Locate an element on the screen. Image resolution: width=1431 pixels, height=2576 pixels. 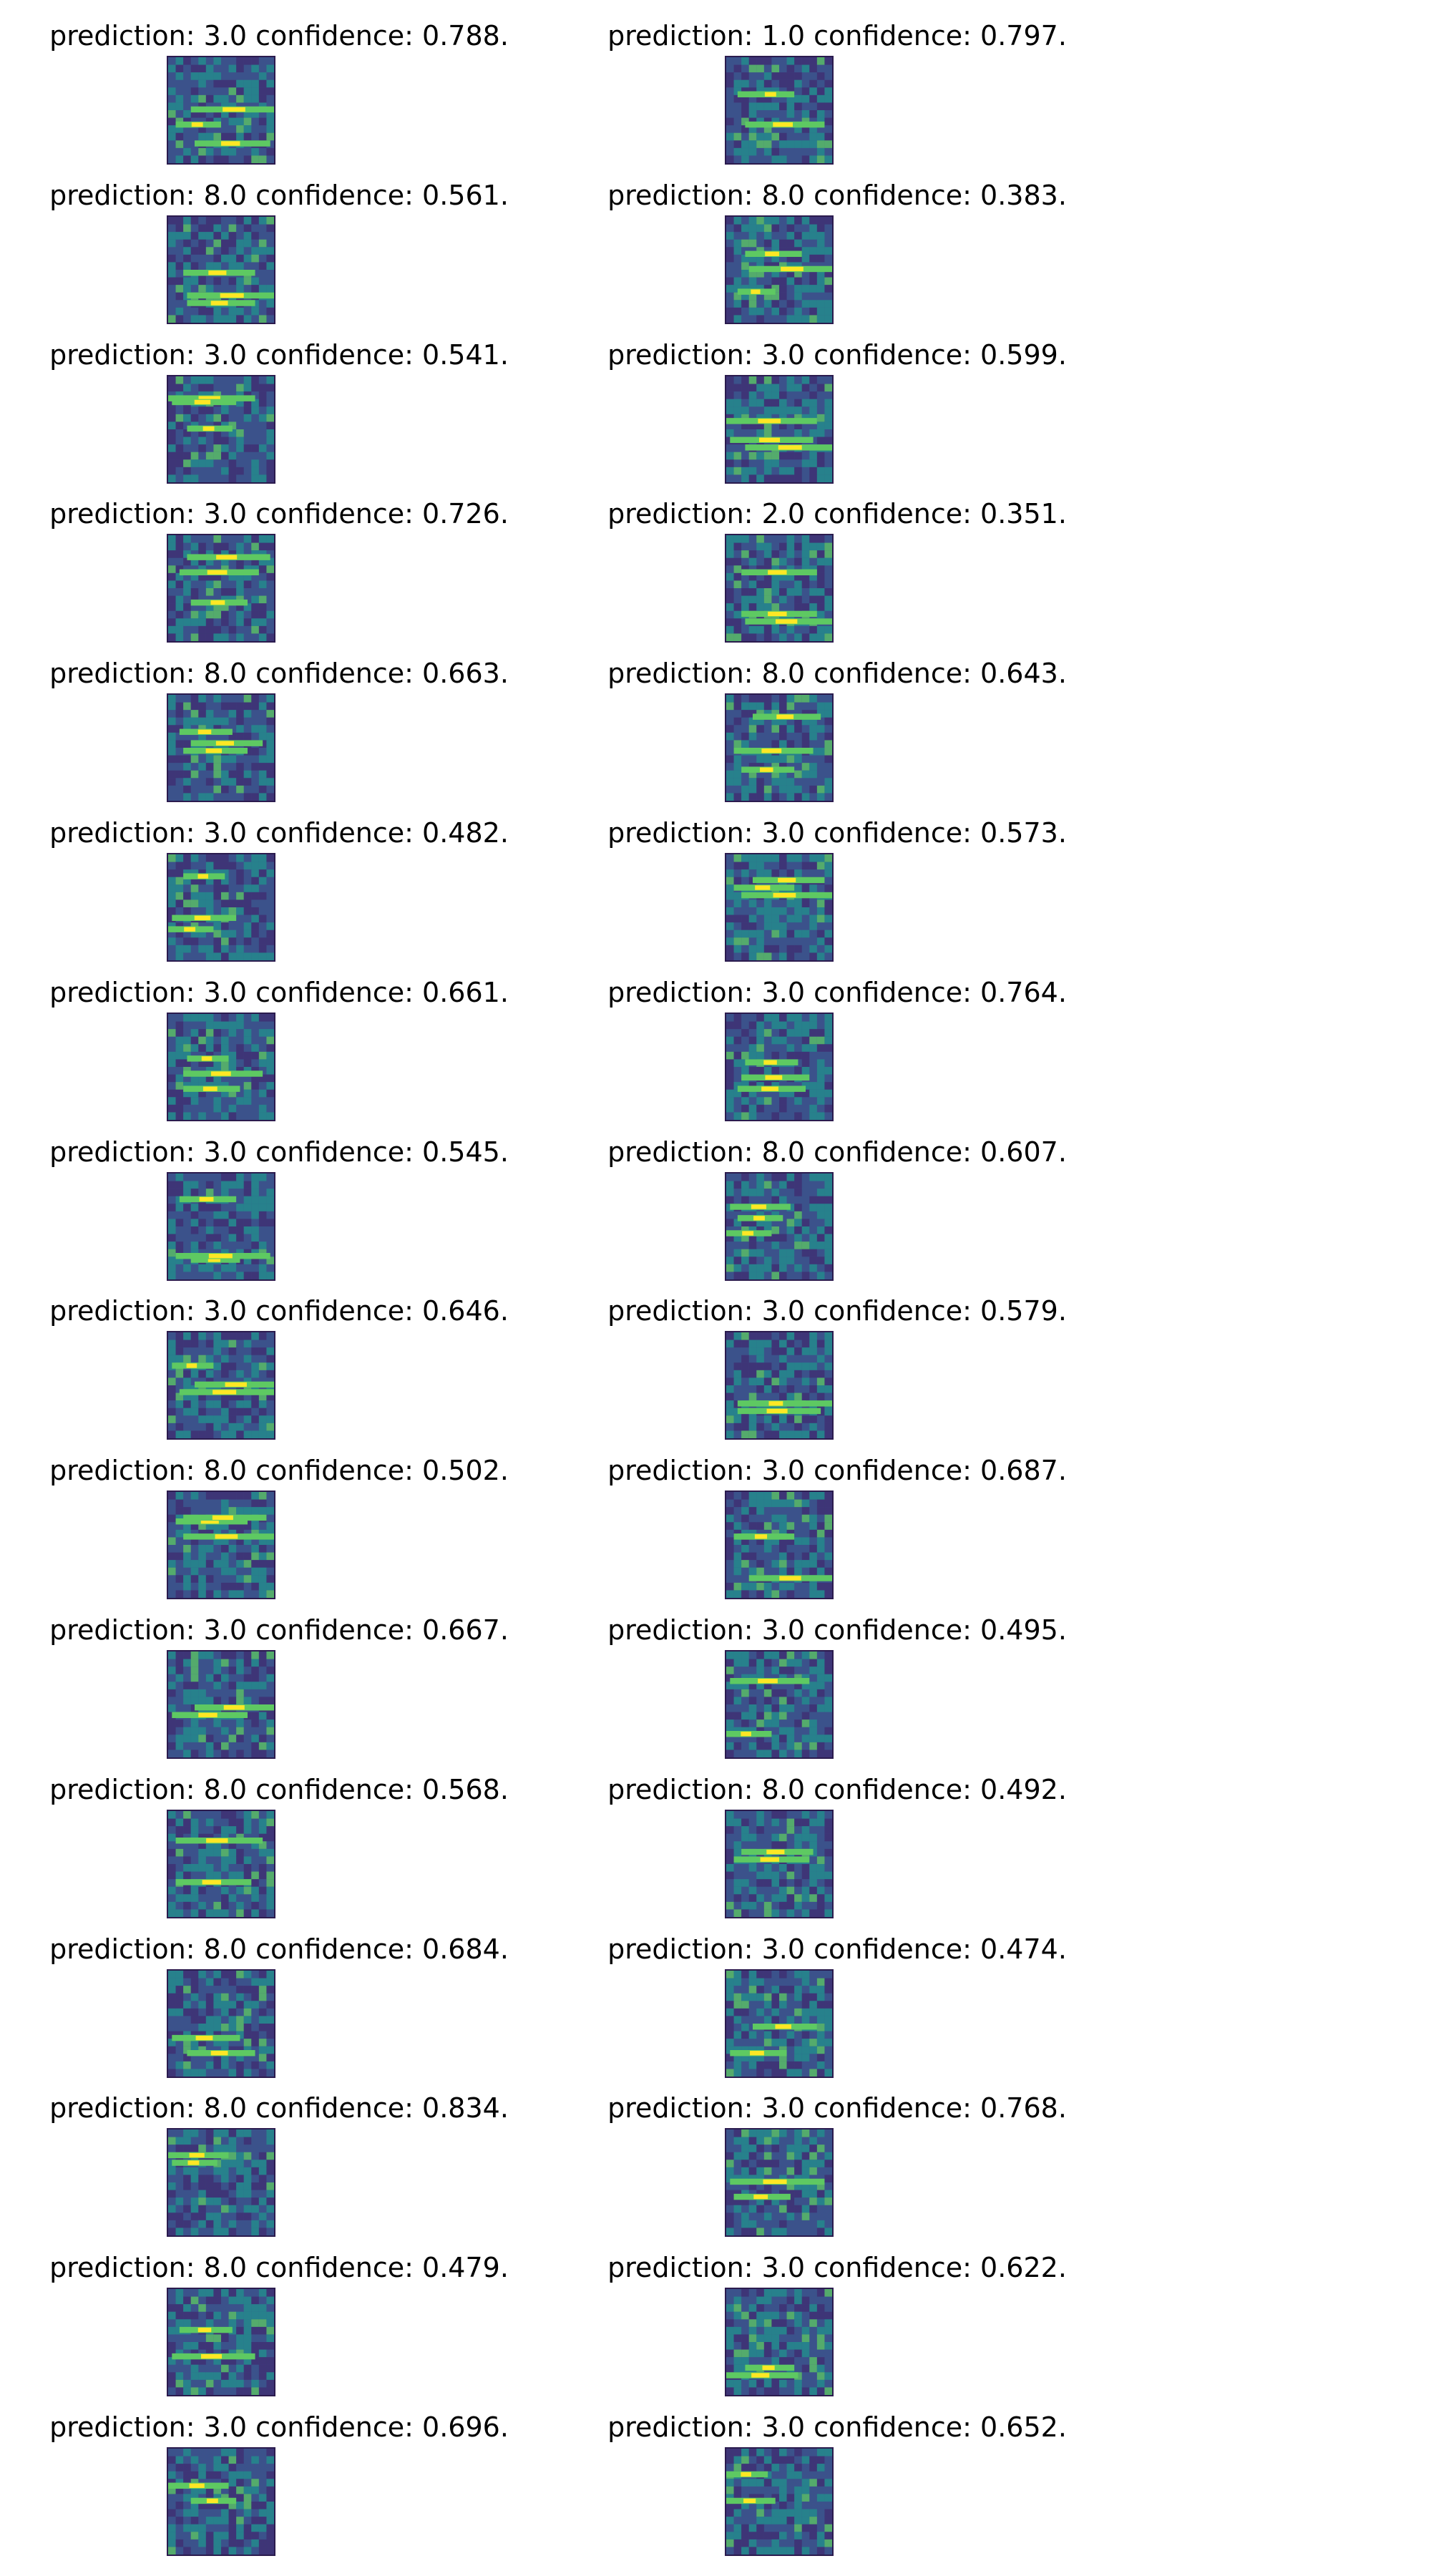
prediction-panel: prediction: 3.0 confidence: 0.599. is located at coordinates (837, 404).